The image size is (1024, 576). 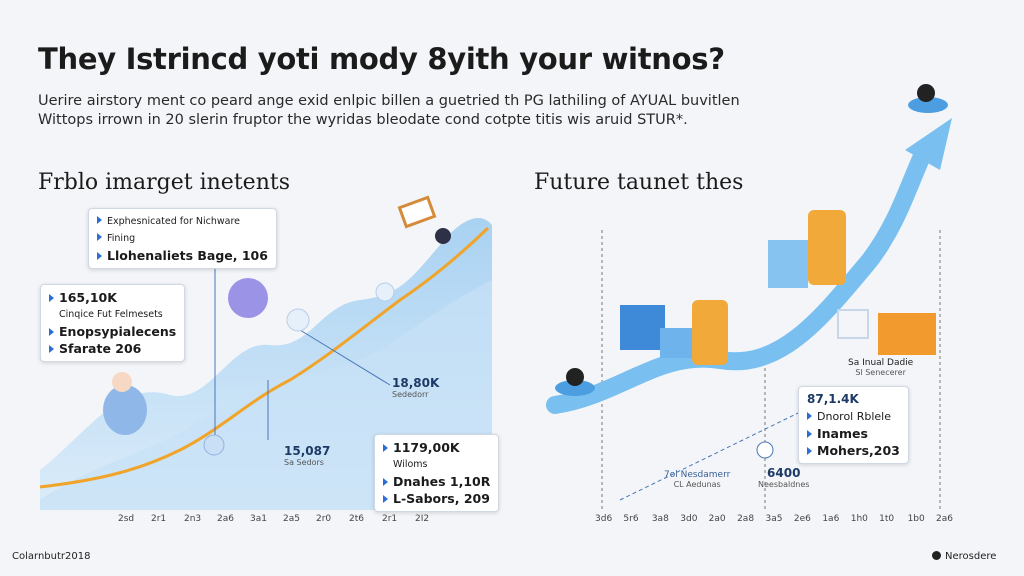 I want to click on x-label: 2a0, so click(x=717, y=519).